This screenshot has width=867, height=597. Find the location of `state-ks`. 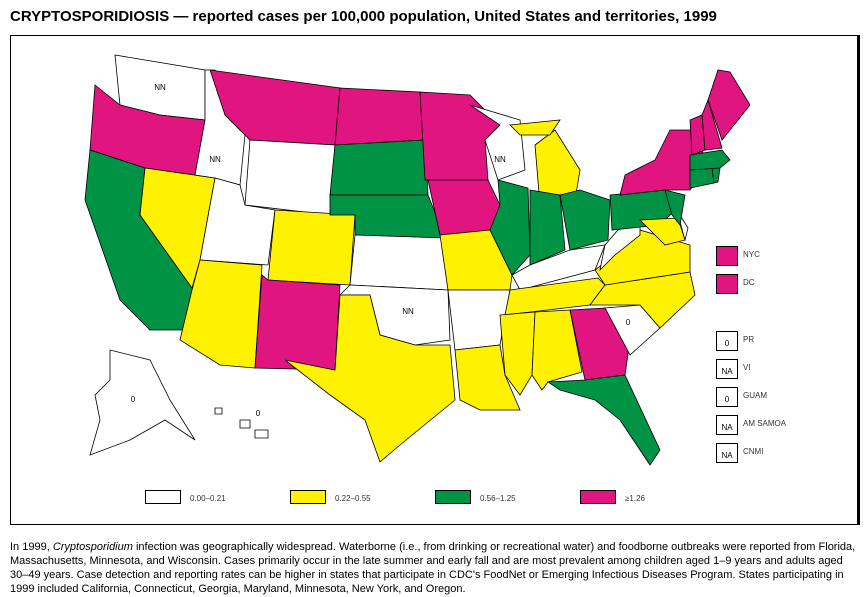

state-ks is located at coordinates (399, 262).